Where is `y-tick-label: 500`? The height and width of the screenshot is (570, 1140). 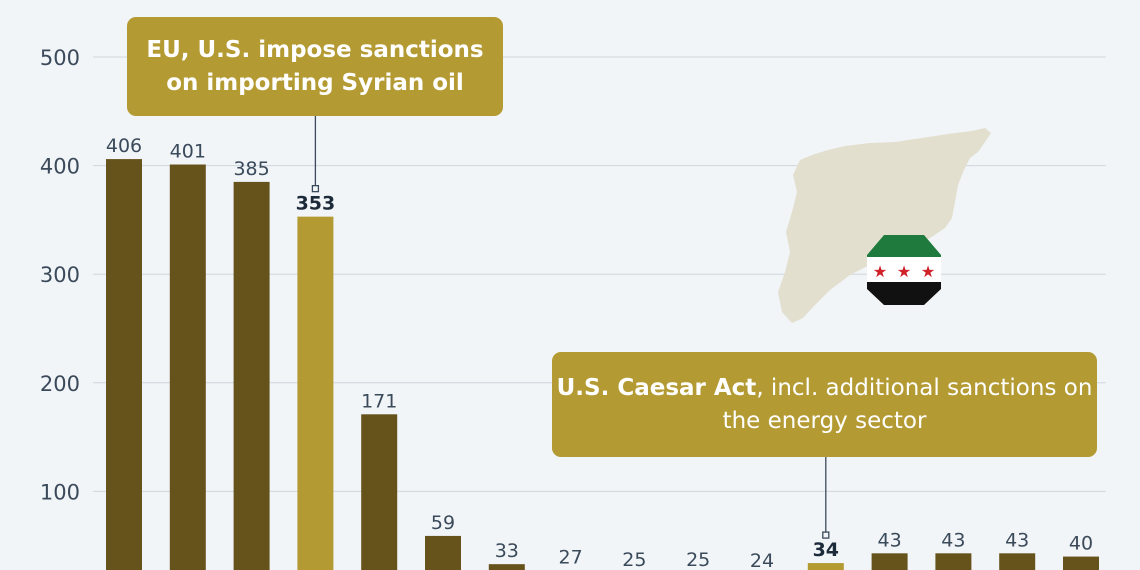
y-tick-label: 500 is located at coordinates (60, 58).